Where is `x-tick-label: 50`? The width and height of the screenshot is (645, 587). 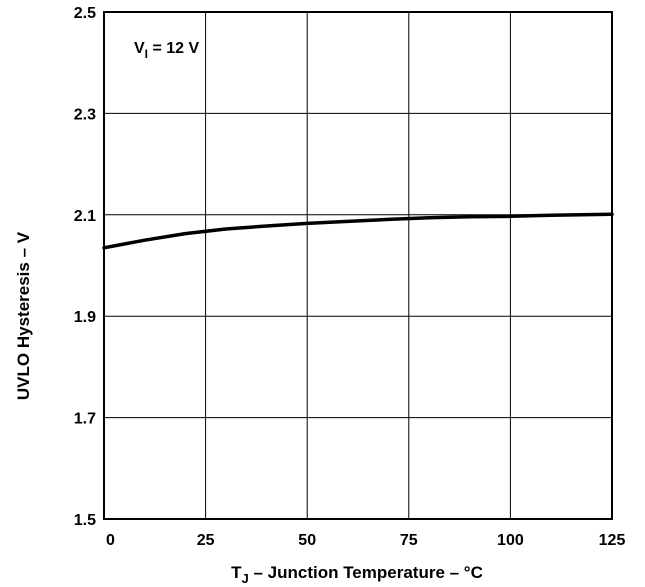
x-tick-label: 50 is located at coordinates (307, 540).